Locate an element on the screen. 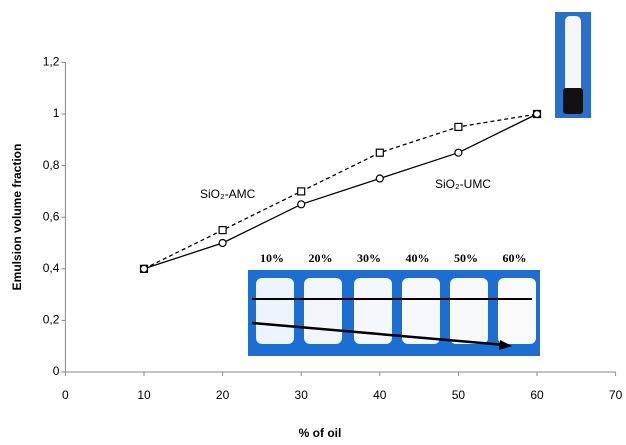  inset-label: 60% is located at coordinates (515, 258).